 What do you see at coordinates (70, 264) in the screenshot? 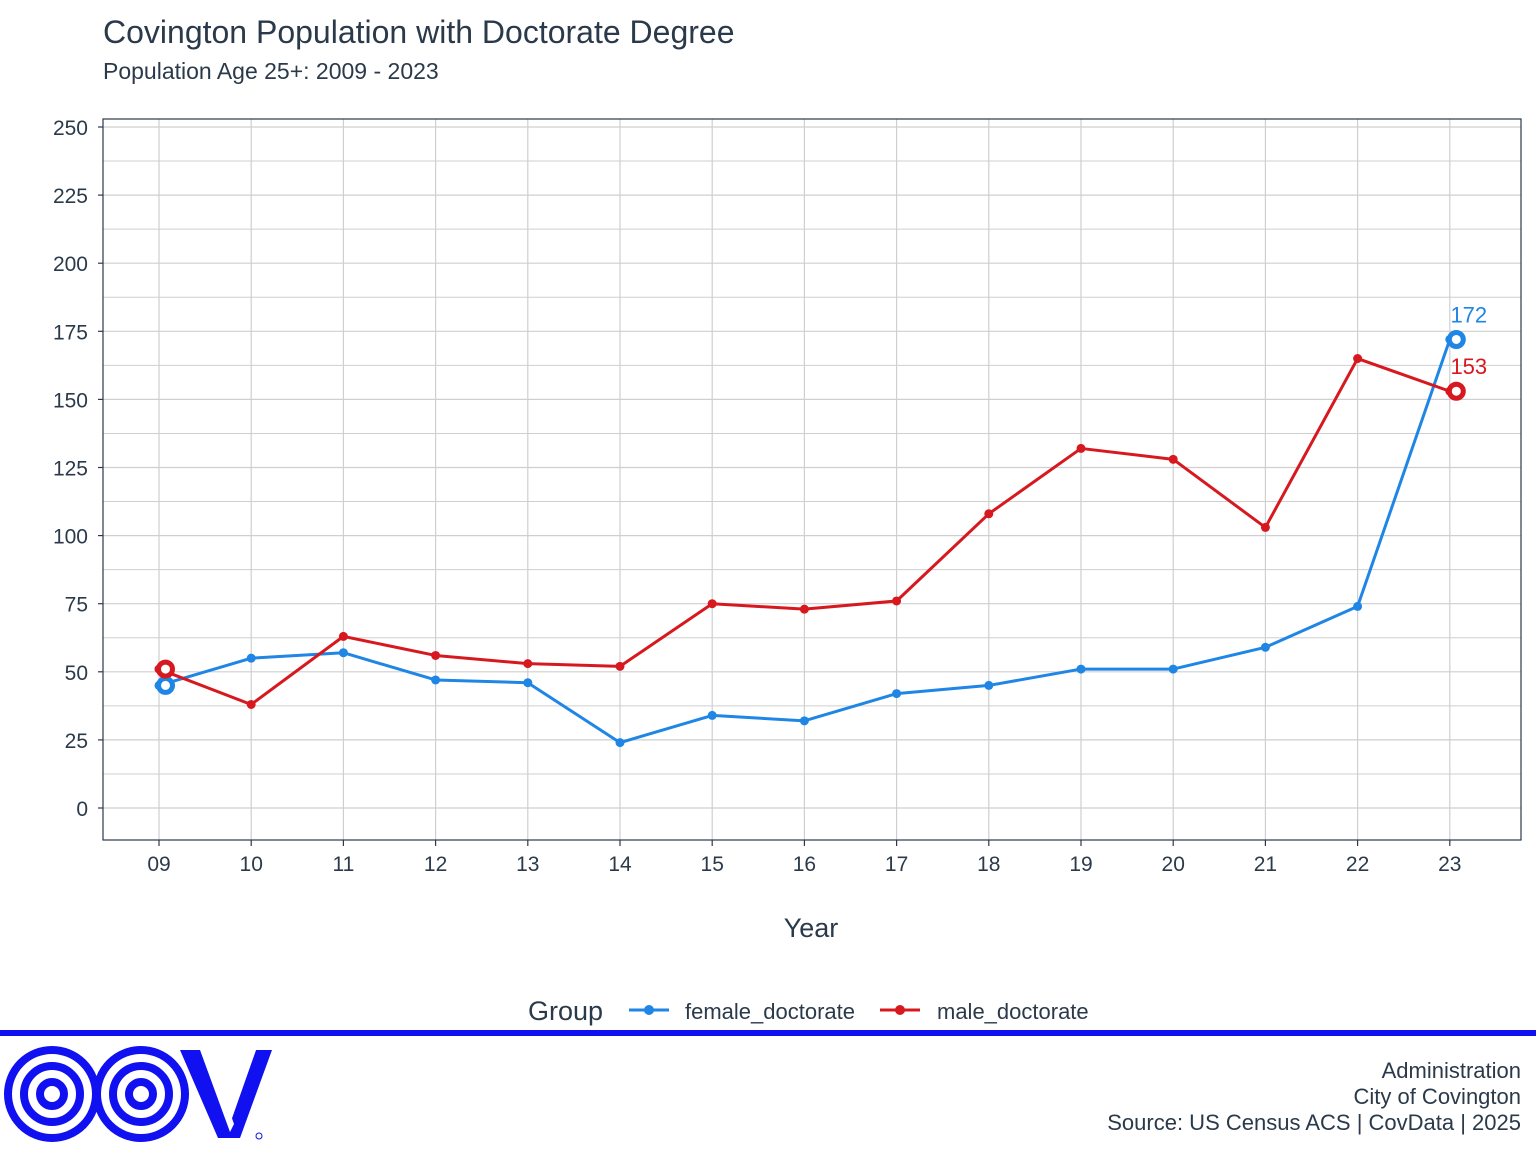
I see `y-tick-label: 200` at bounding box center [70, 264].